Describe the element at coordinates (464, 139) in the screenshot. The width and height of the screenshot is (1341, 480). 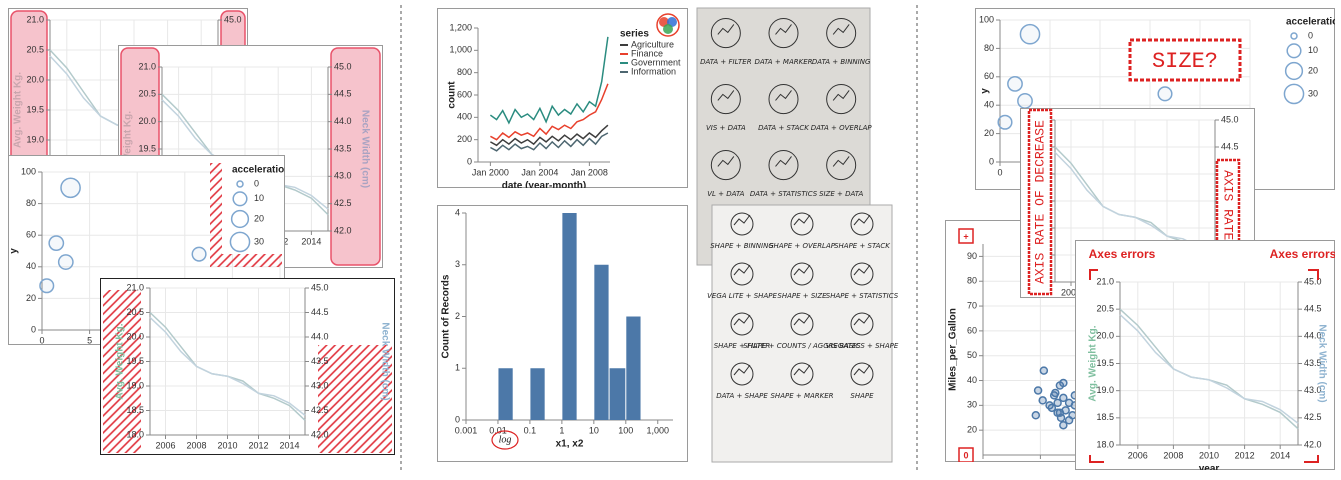
I see `y-tick-label: 200` at that location.